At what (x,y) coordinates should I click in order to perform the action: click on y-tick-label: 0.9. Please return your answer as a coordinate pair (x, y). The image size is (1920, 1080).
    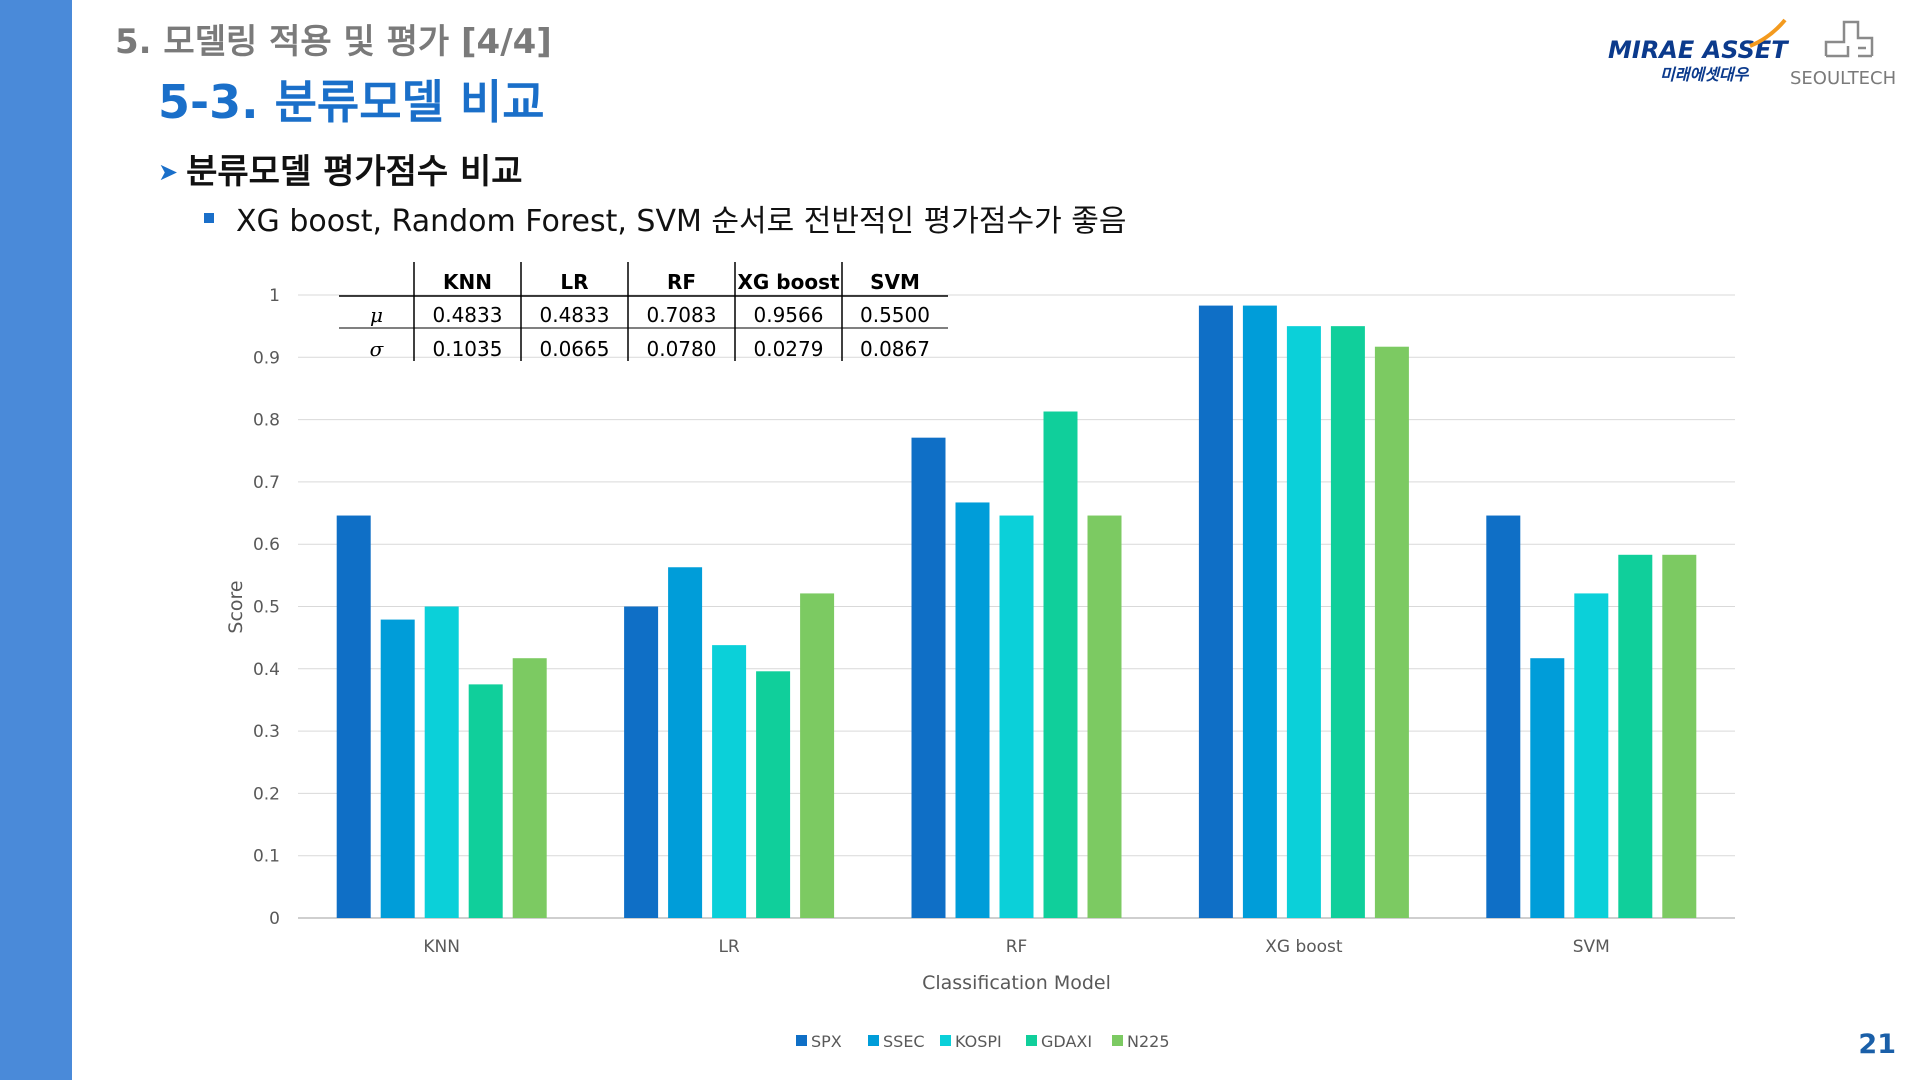
    Looking at the image, I should click on (266, 358).